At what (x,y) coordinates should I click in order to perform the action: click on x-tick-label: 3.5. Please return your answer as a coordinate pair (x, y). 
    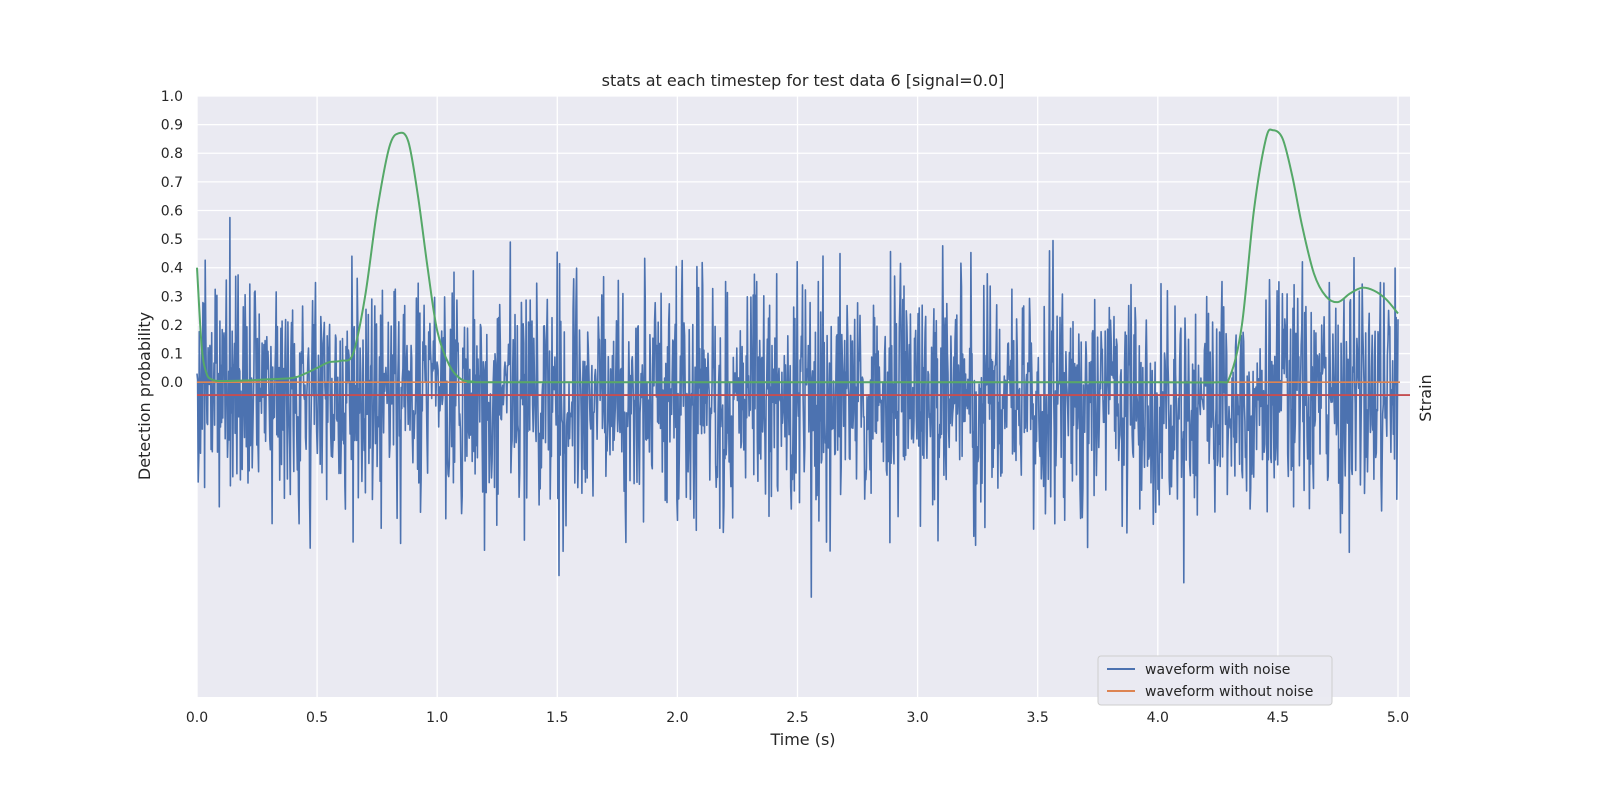
    Looking at the image, I should click on (1038, 718).